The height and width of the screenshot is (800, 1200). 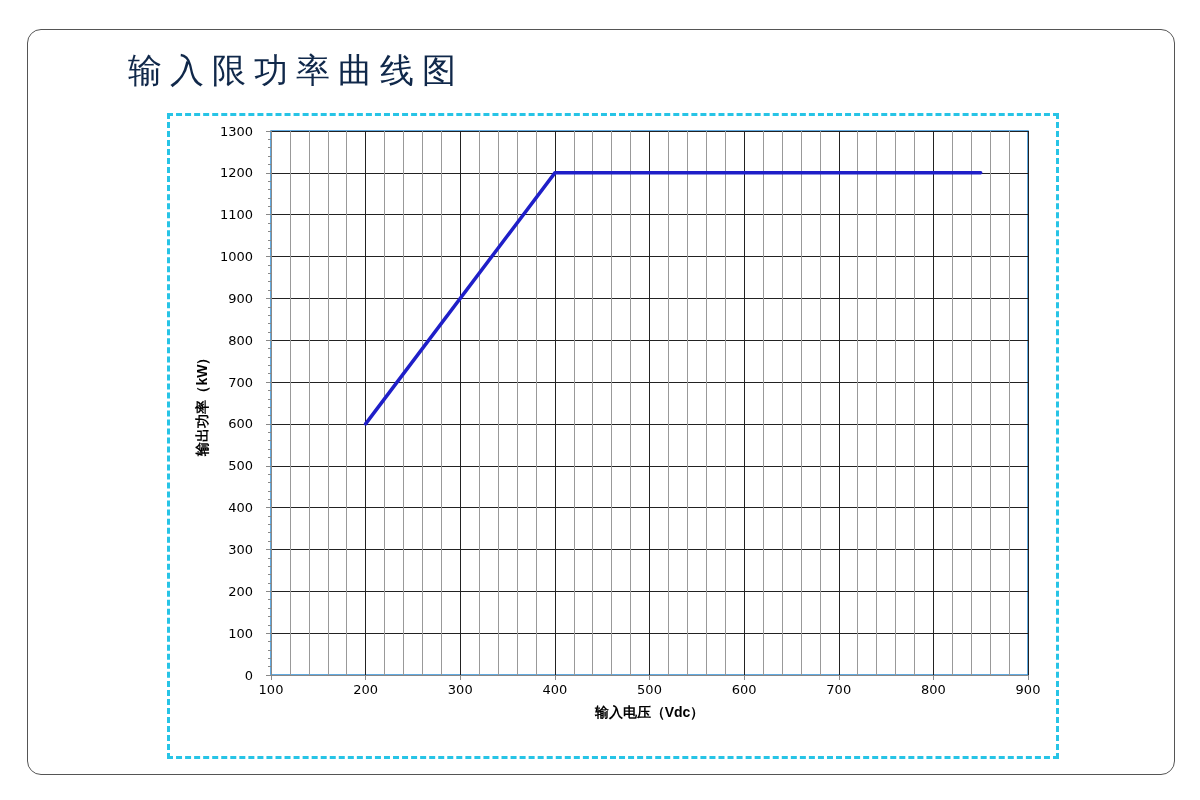 I want to click on x-tick-label: 700, so click(x=839, y=689).